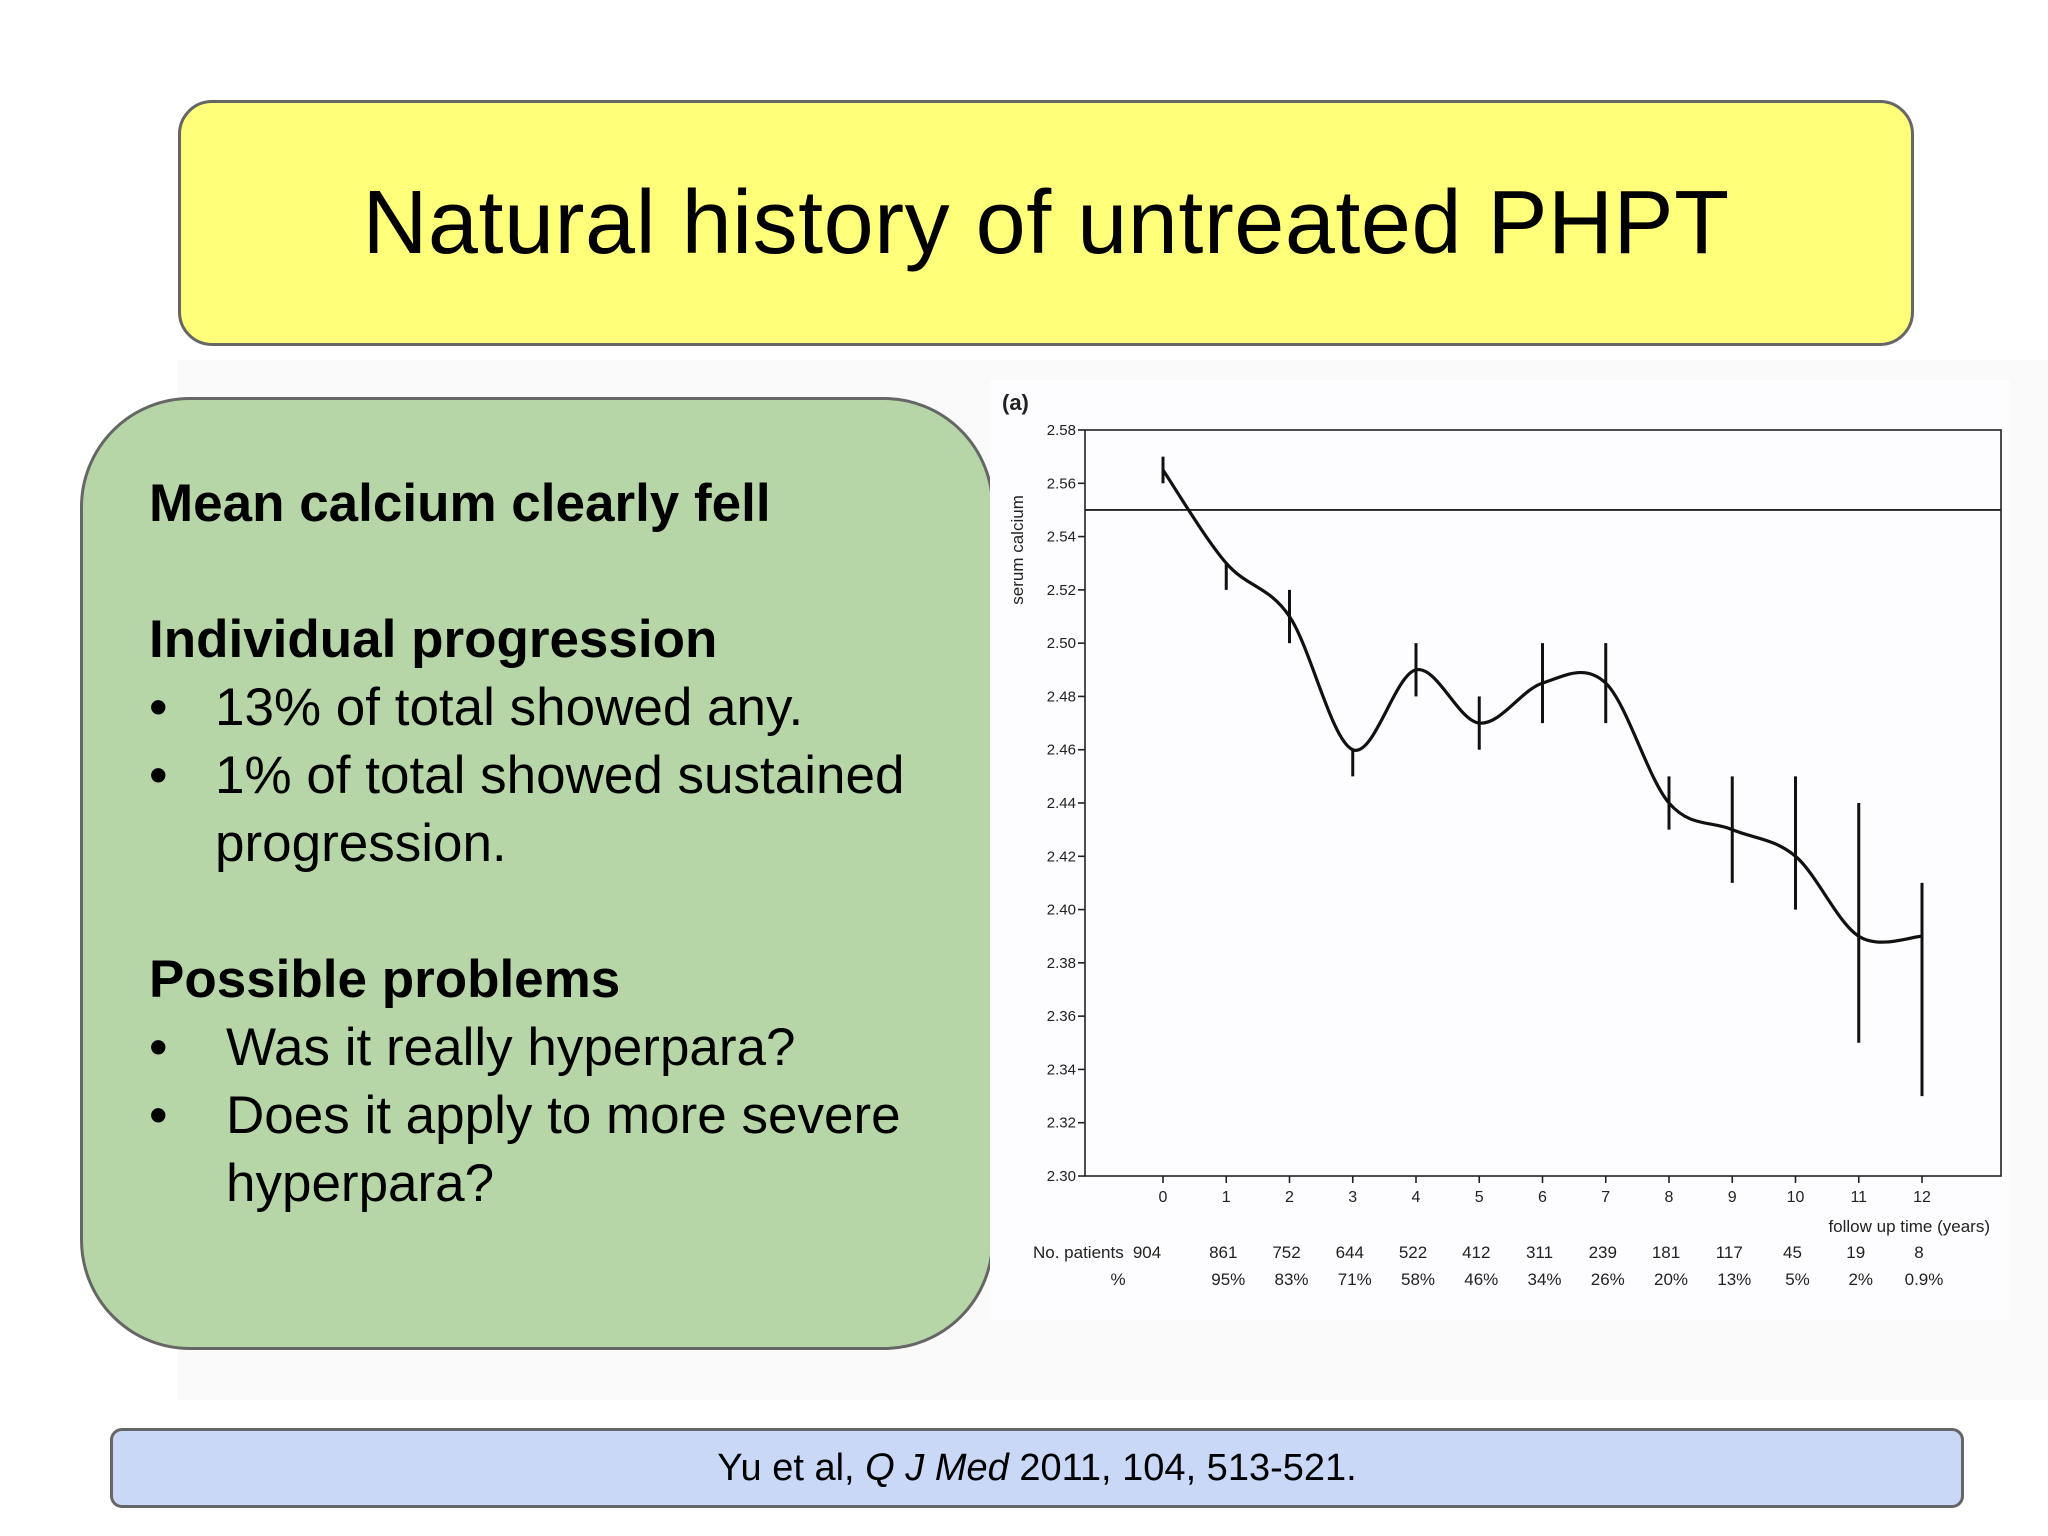 This screenshot has width=2048, height=1536. What do you see at coordinates (1355, 1279) in the screenshot?
I see `table-cell-percent: 71%` at bounding box center [1355, 1279].